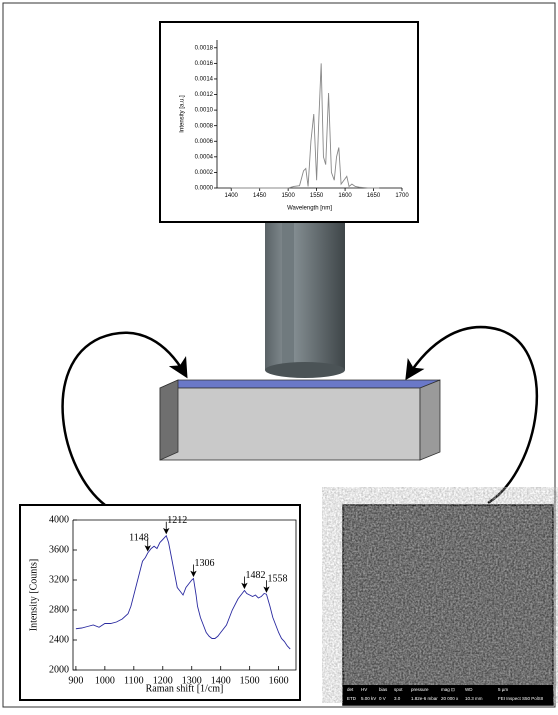 This screenshot has width=558, height=715. I want to click on sem-info-label: bias, so click(383, 689).